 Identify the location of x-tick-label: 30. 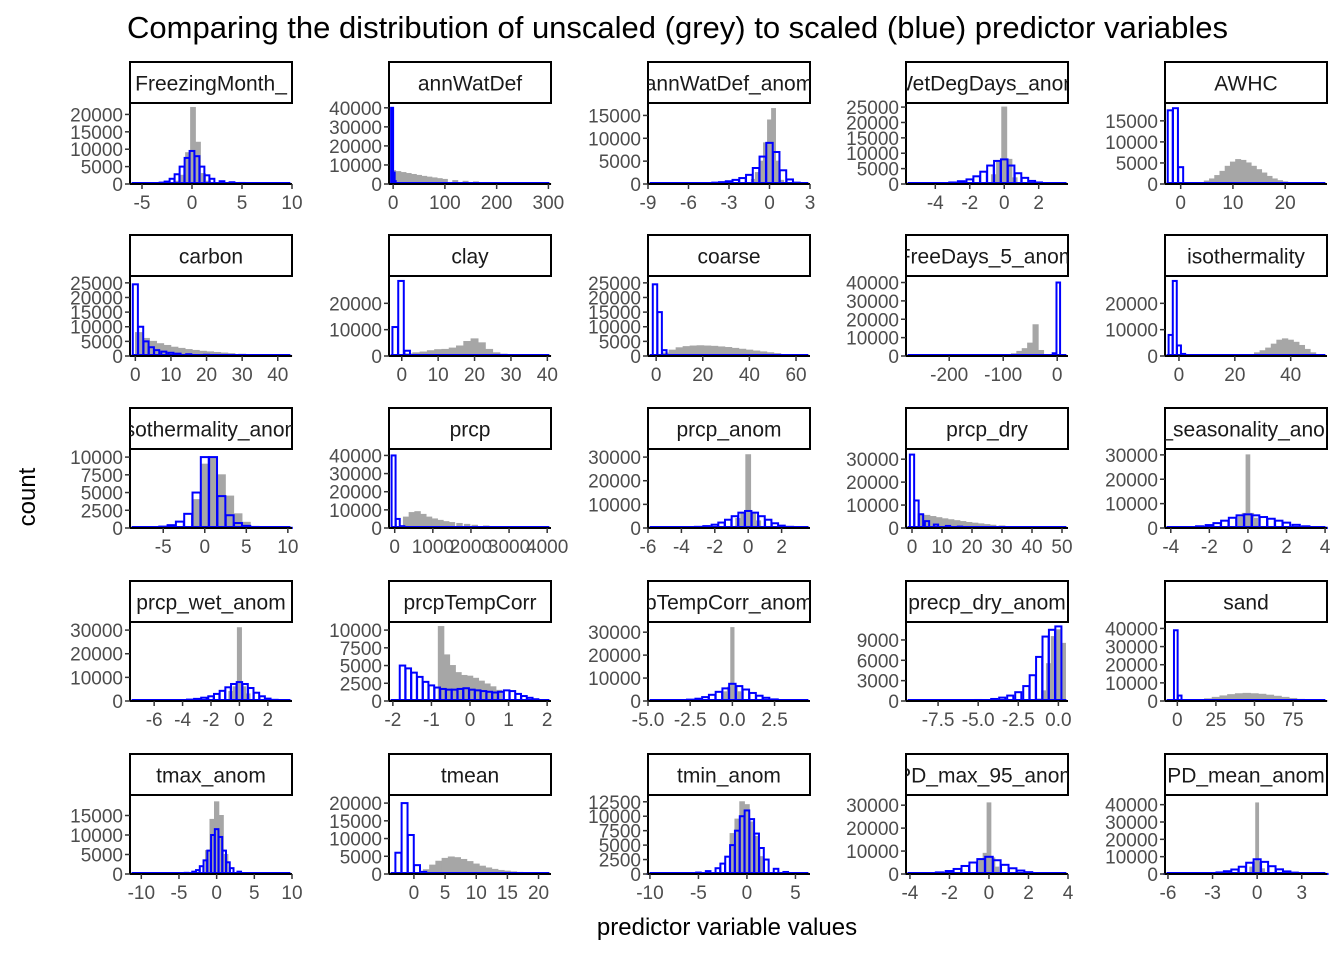
(242, 375).